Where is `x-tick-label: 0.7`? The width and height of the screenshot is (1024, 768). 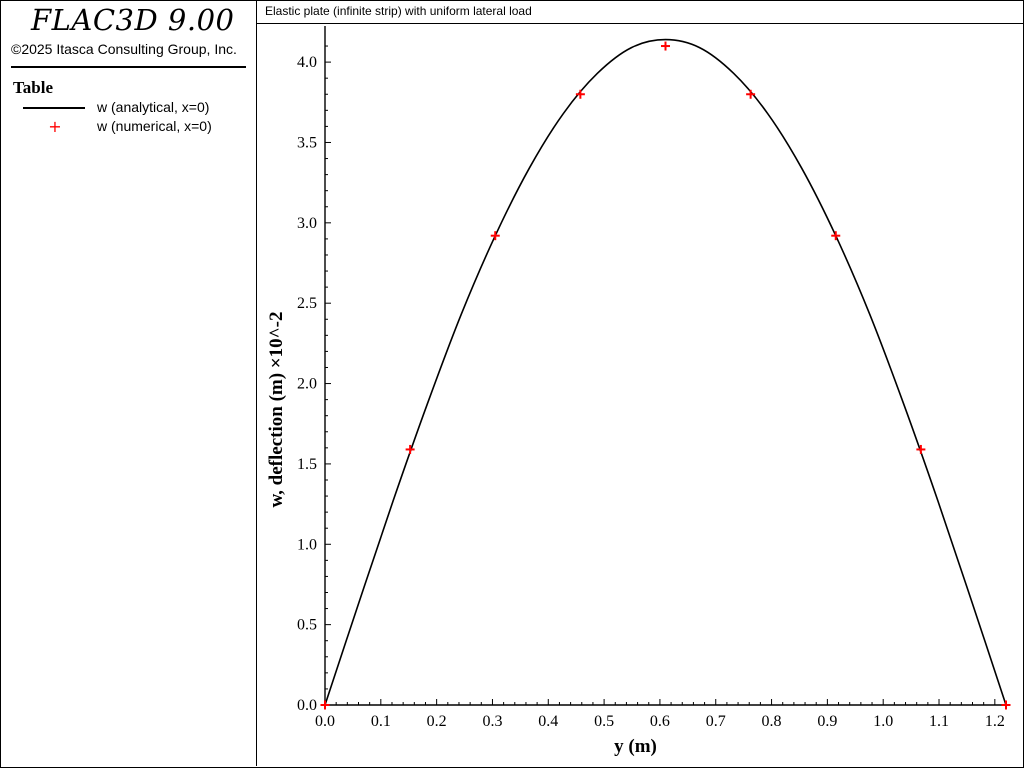 x-tick-label: 0.7 is located at coordinates (716, 721).